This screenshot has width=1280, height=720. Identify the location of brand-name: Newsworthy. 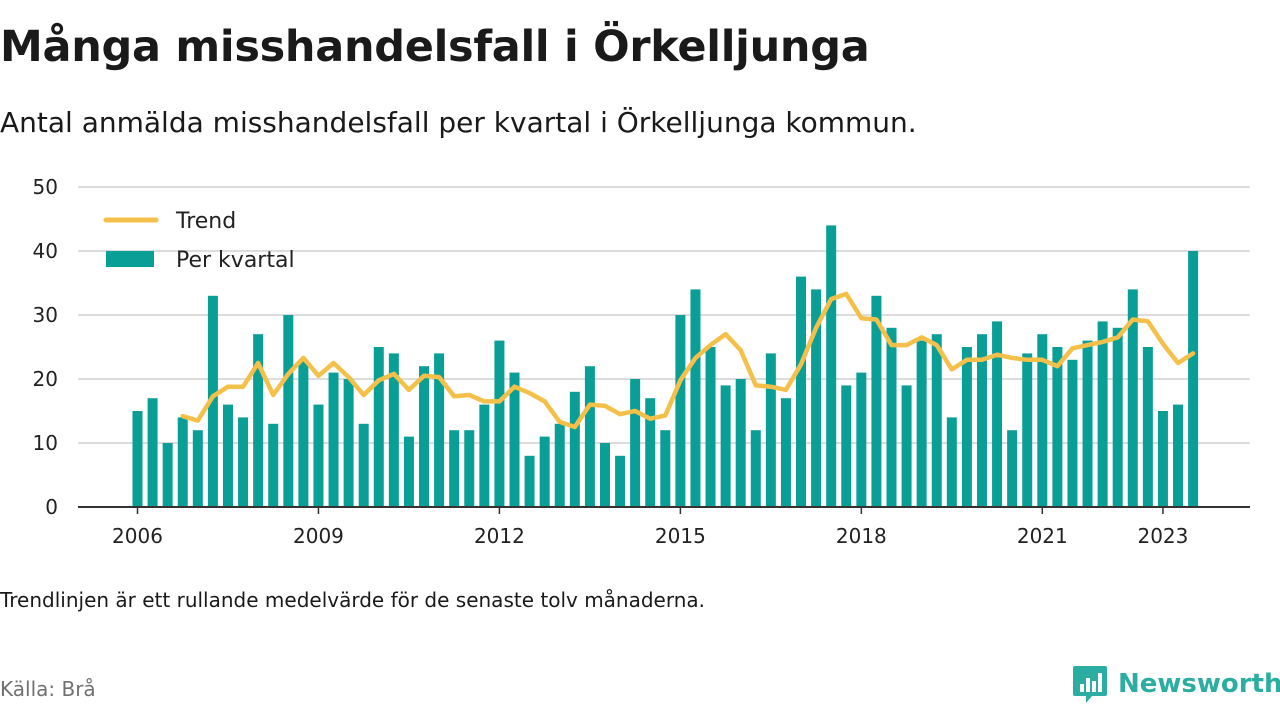
(1199, 684).